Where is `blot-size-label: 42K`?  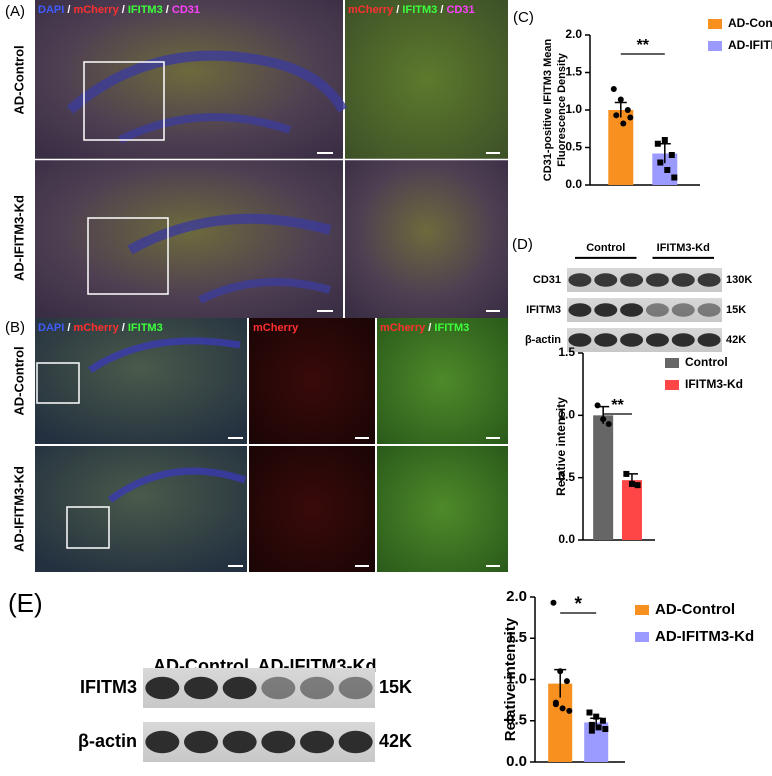
blot-size-label: 42K is located at coordinates (395, 741).